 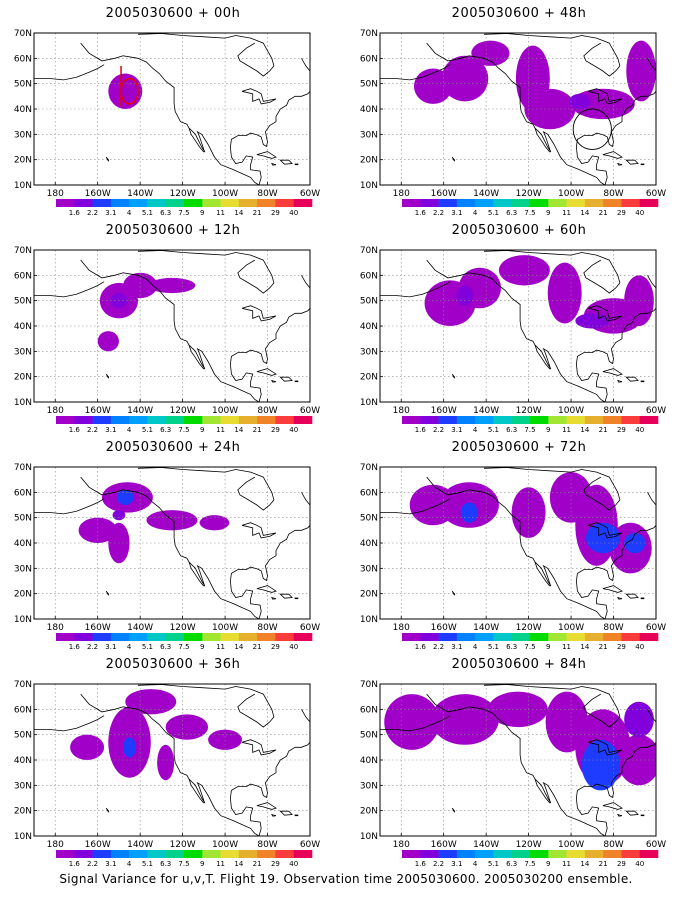 What do you see at coordinates (613, 845) in the screenshot?
I see `longitude-label: 80W` at bounding box center [613, 845].